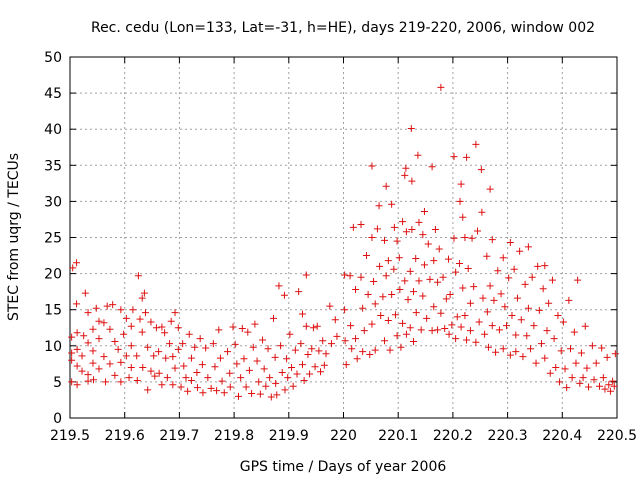  Describe the element at coordinates (508, 436) in the screenshot. I see `x-tick-label: 220.3` at that location.